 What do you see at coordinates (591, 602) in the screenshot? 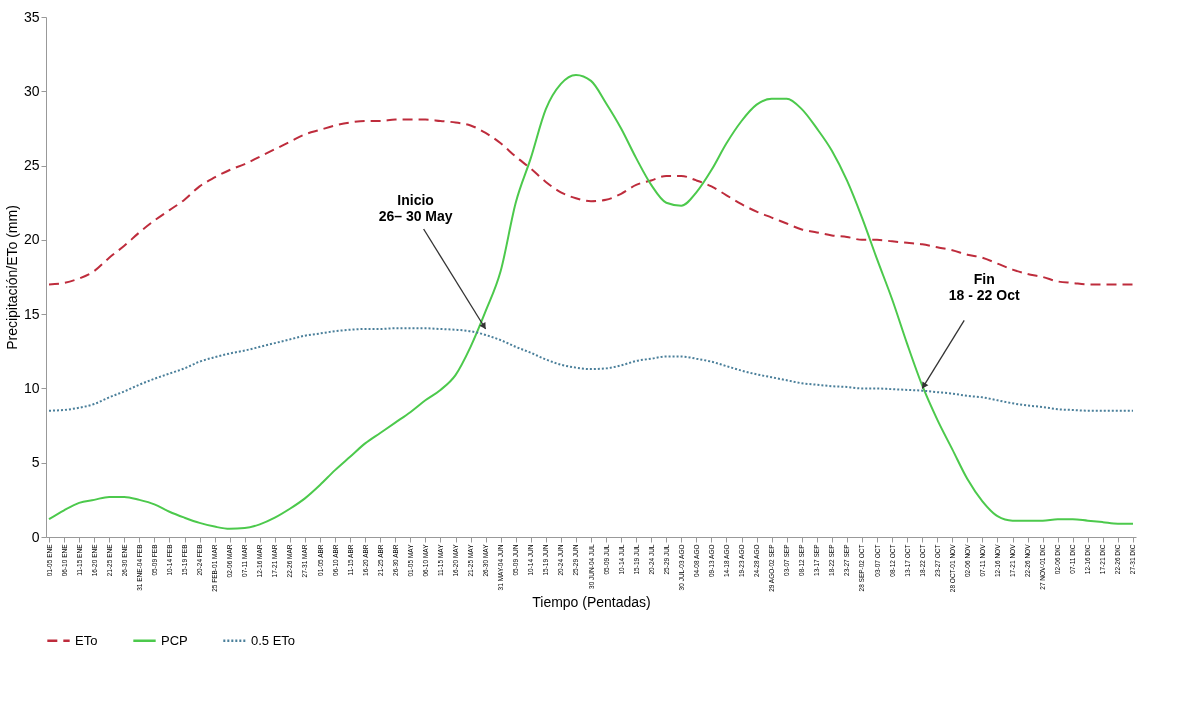
I see `x-axis-title: Tiempo (Pentadas)` at bounding box center [591, 602].